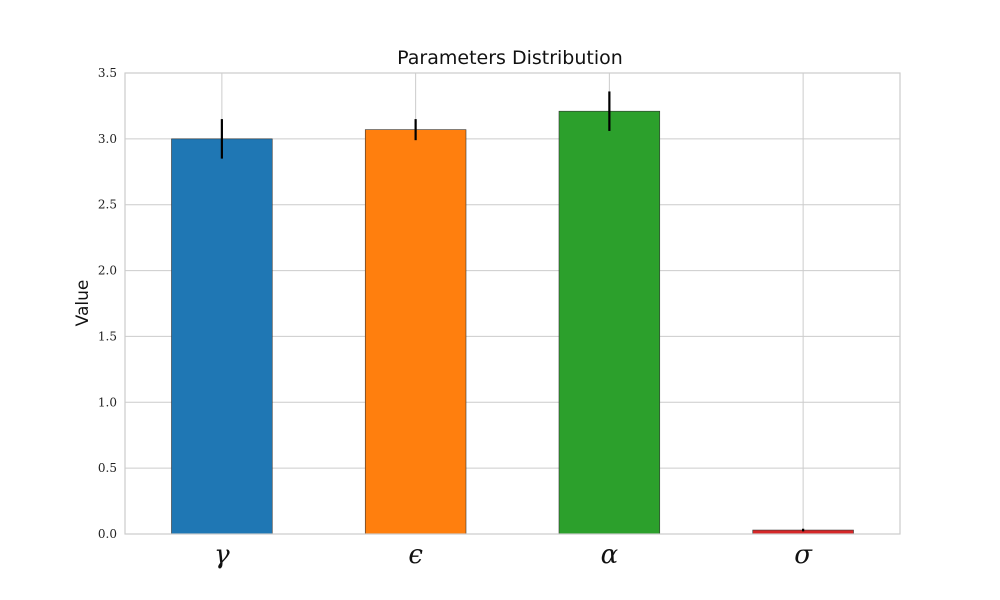 Image resolution: width=1000 pixels, height=600 pixels. Describe the element at coordinates (107, 534) in the screenshot. I see `y-tick-label: 0.0` at that location.